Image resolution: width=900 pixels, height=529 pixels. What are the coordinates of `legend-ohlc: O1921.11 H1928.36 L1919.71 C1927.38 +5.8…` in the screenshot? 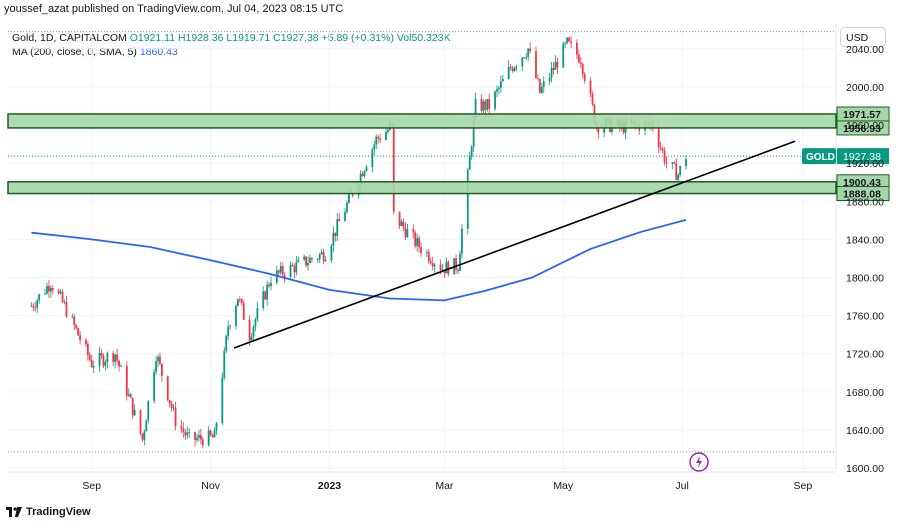 It's located at (290, 38).